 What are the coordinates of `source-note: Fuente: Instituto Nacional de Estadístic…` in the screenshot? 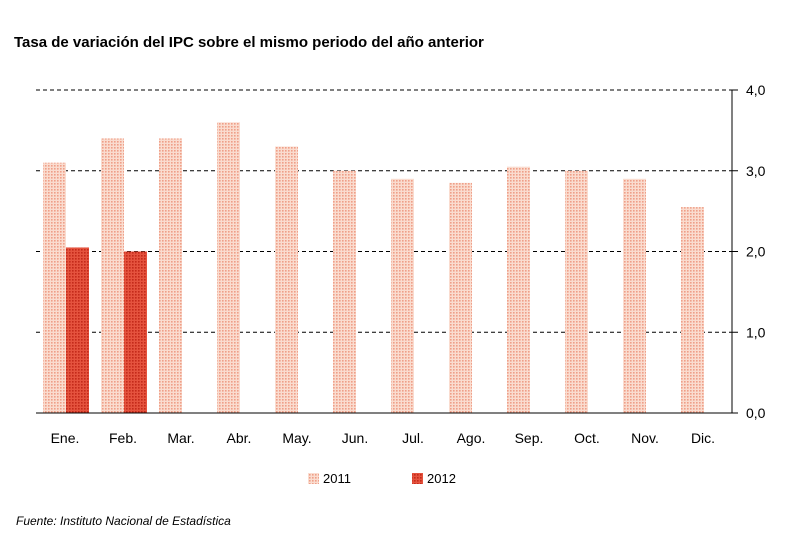 It's located at (123, 521).